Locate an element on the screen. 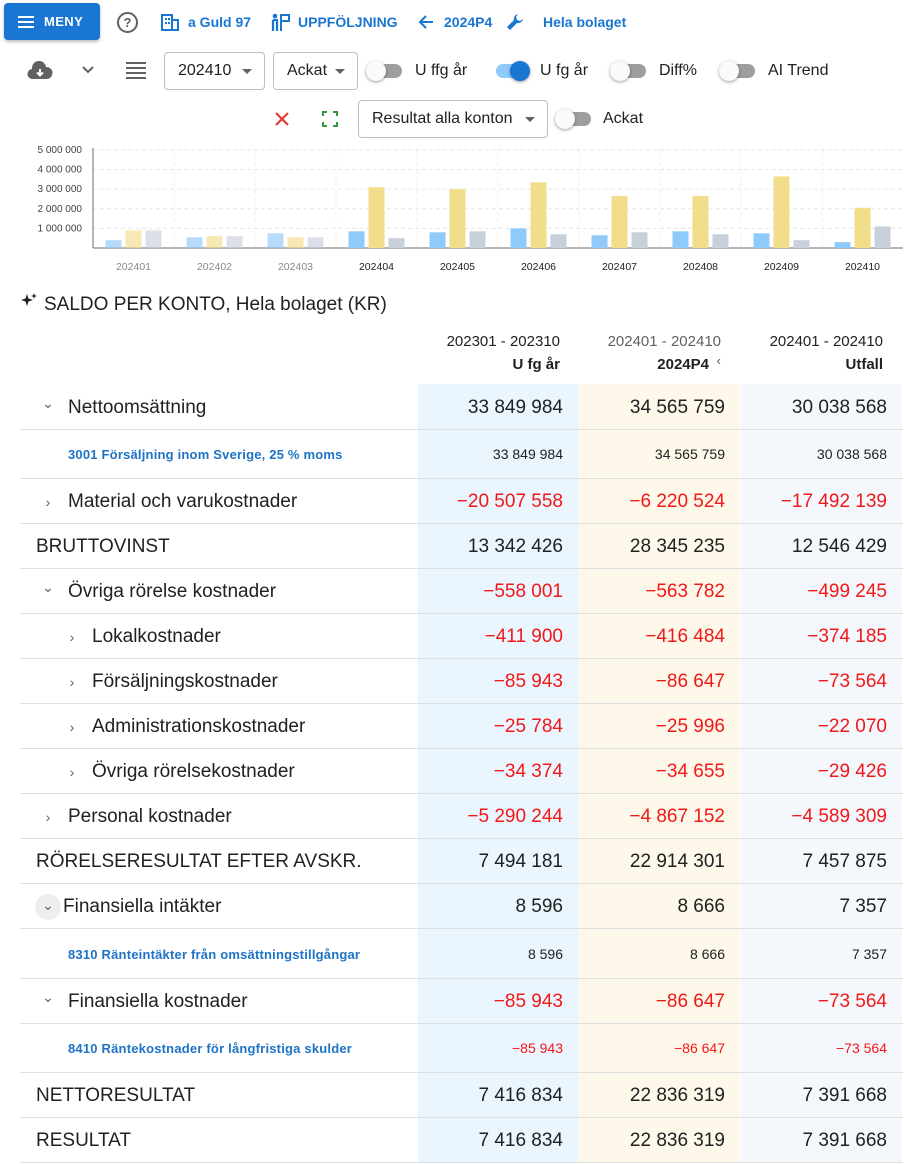  row-label: Övriga rörelsekostnader is located at coordinates (193, 771).